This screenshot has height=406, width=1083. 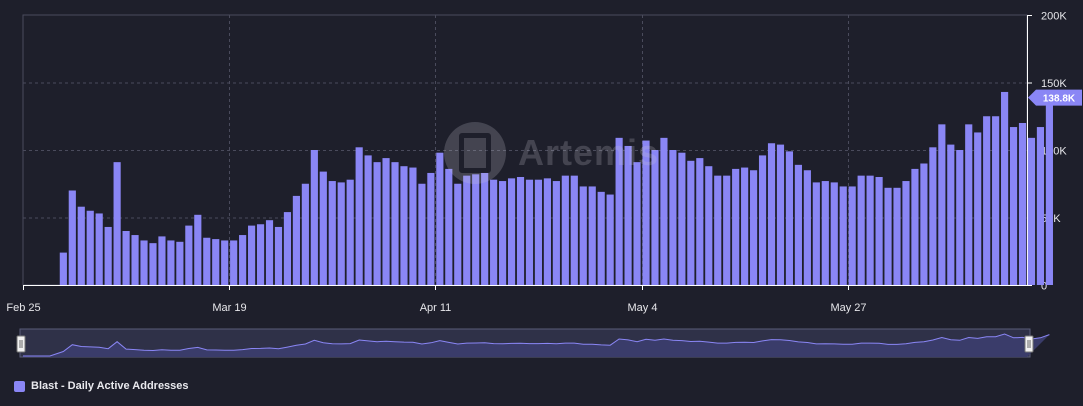 What do you see at coordinates (533, 343) in the screenshot?
I see `range-navigator` at bounding box center [533, 343].